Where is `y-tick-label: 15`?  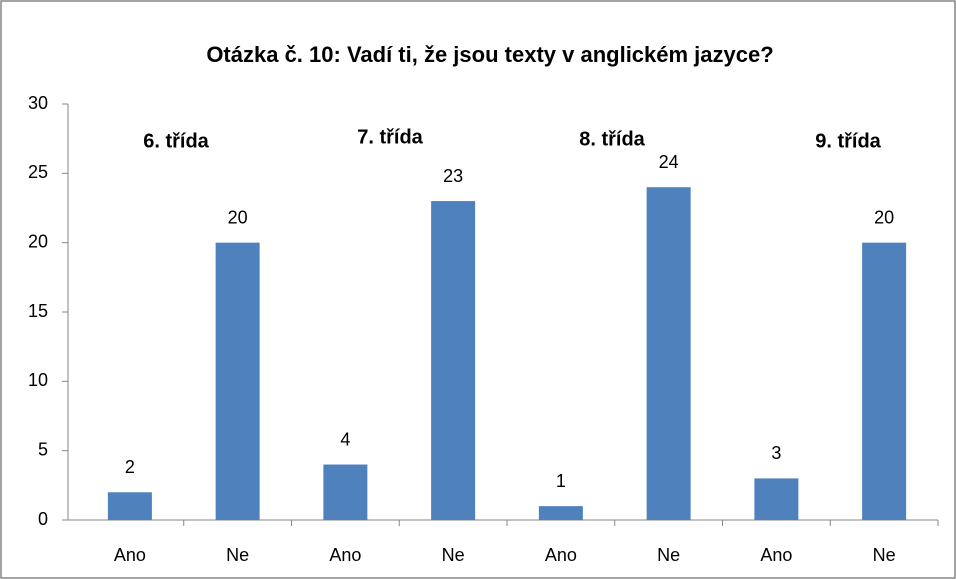
y-tick-label: 15 is located at coordinates (38, 311).